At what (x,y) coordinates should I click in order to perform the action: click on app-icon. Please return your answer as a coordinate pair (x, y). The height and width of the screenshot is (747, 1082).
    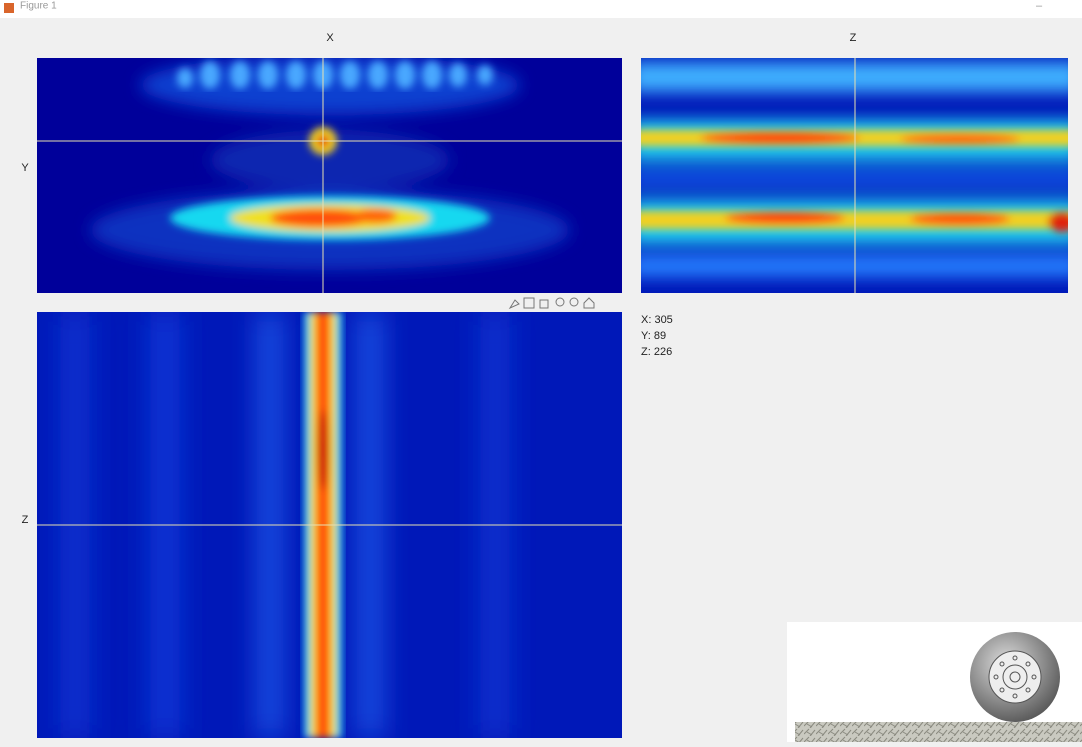
    Looking at the image, I should click on (9, 8).